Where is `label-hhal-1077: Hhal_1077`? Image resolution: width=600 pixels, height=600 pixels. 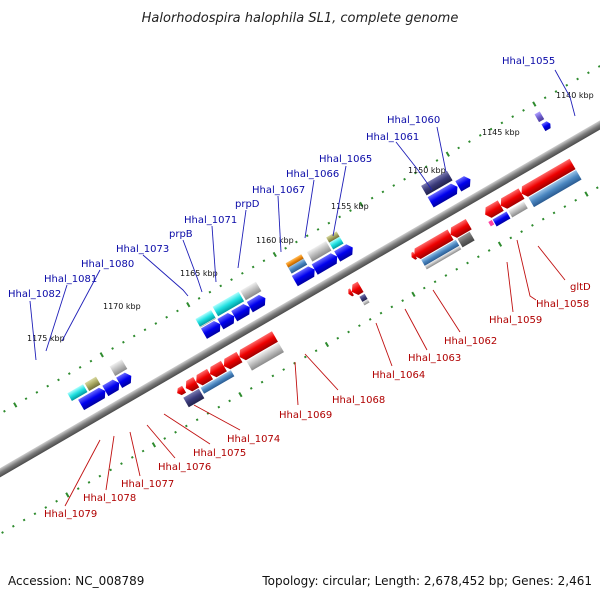
label-hhal-1077: Hhal_1077 is located at coordinates (147, 484).